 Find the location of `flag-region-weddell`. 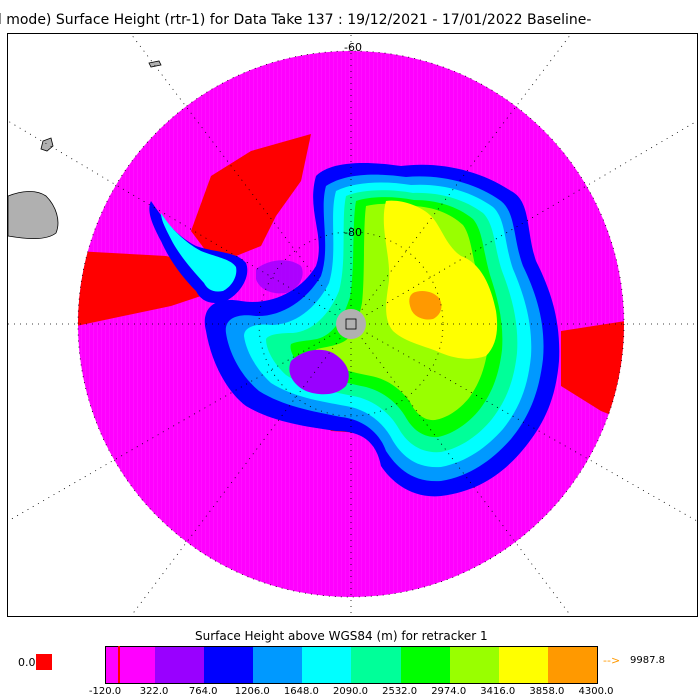

flag-region-weddell is located at coordinates (251, 195).